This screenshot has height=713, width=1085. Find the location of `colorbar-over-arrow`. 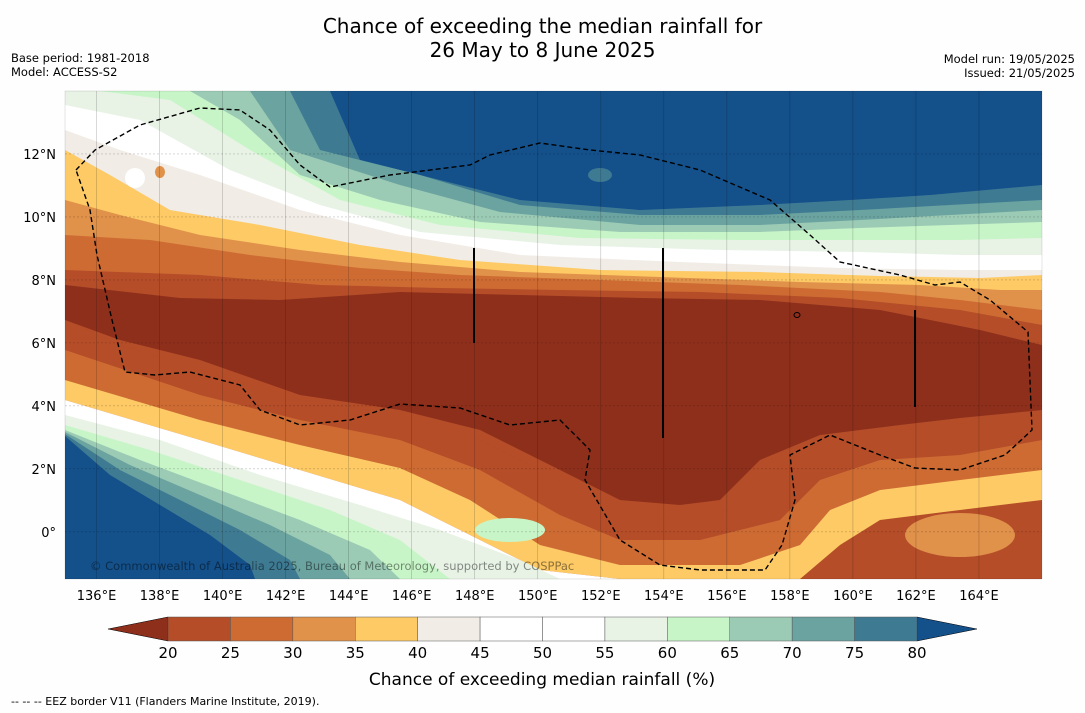

colorbar-over-arrow is located at coordinates (947, 629).